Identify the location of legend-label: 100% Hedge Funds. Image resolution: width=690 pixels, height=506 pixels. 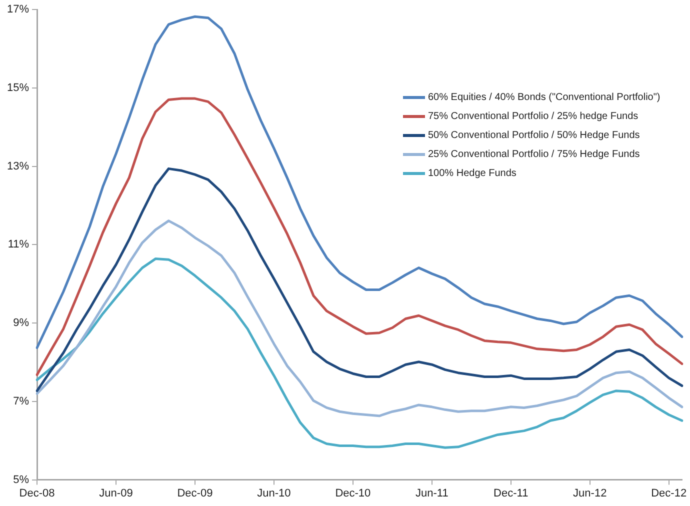
(472, 173).